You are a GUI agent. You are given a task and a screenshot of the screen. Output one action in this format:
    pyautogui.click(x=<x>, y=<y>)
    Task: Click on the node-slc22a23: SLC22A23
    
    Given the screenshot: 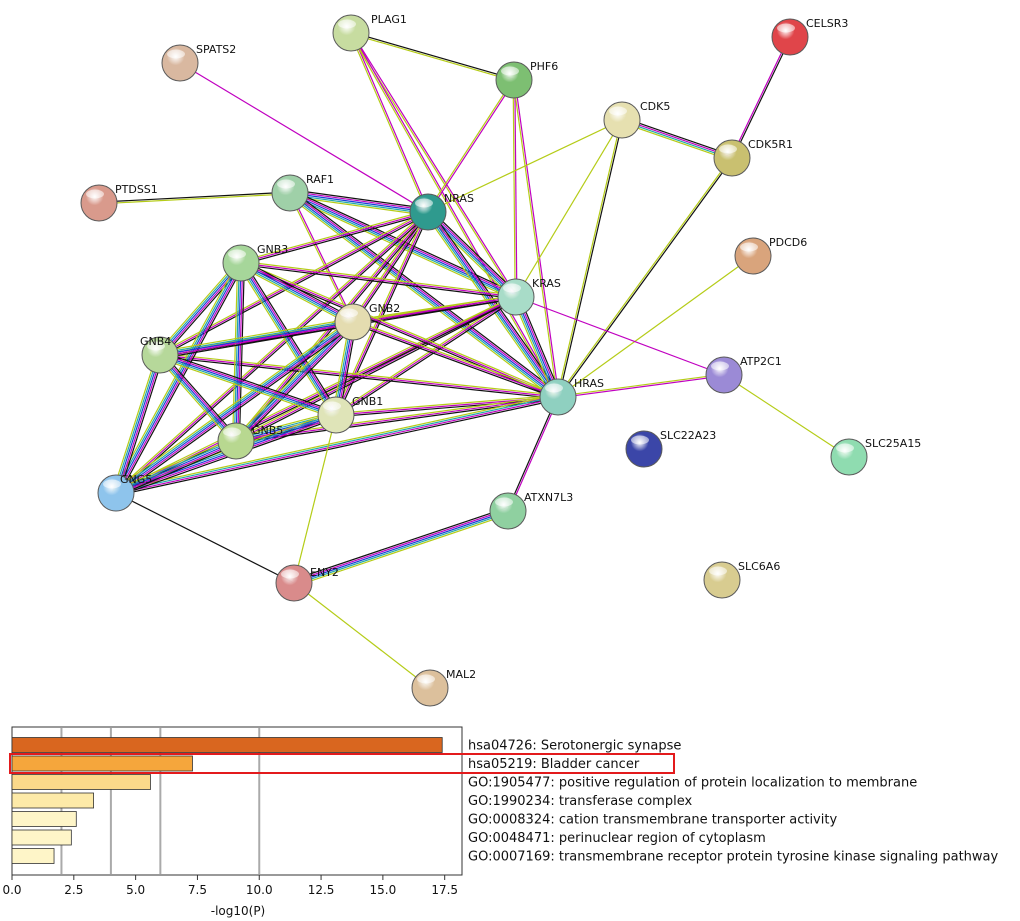 What is the action you would take?
    pyautogui.click(x=670, y=448)
    